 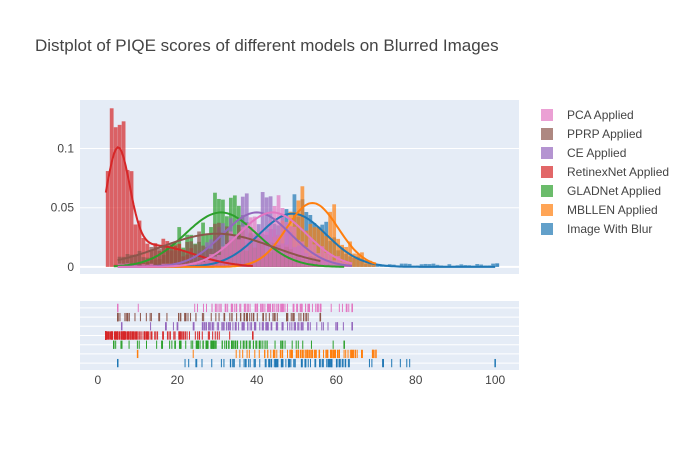 I want to click on legend-label: PCA Applied, so click(x=600, y=115).